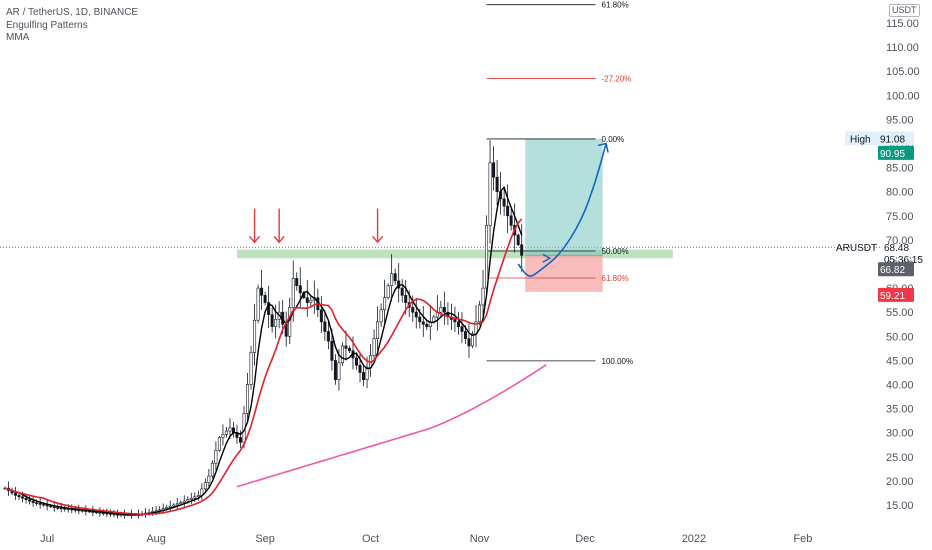 Image resolution: width=932 pixels, height=550 pixels. What do you see at coordinates (892, 296) in the screenshot?
I see `stop-value: 59.21` at bounding box center [892, 296].